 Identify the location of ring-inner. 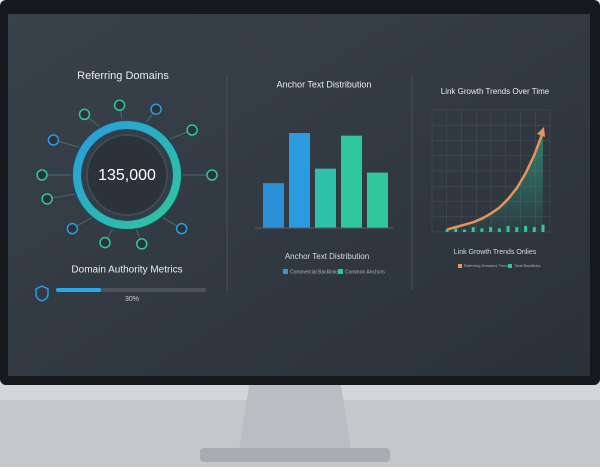
(127, 175).